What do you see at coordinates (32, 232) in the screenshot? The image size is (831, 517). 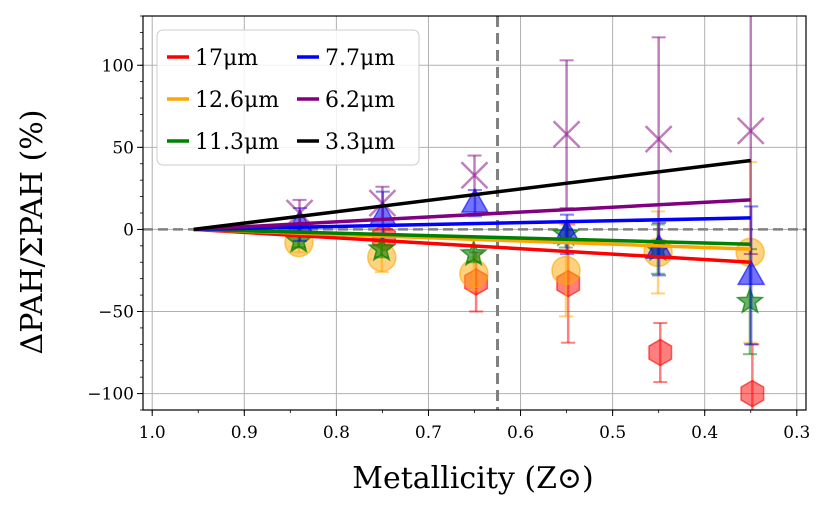 I see `y-axis-title: ΔPAH/ΣPAH (%)` at bounding box center [32, 232].